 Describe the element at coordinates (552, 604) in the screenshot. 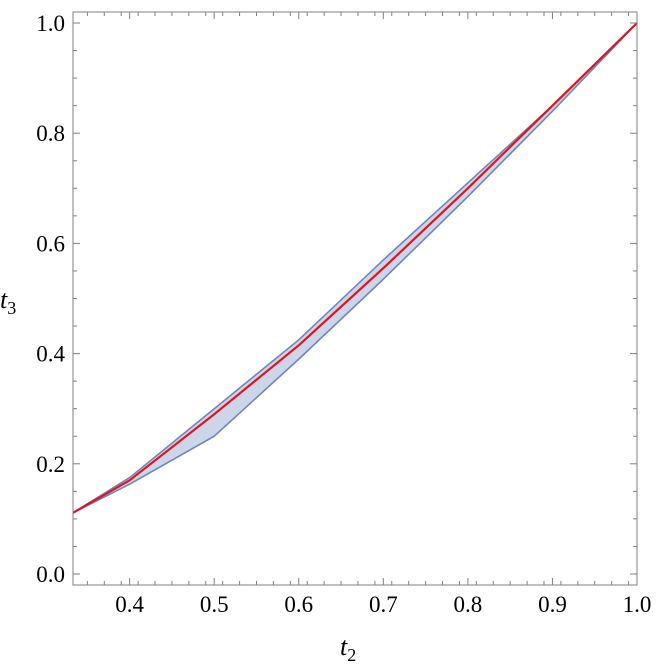

I see `x-tick-label: 0.9` at that location.